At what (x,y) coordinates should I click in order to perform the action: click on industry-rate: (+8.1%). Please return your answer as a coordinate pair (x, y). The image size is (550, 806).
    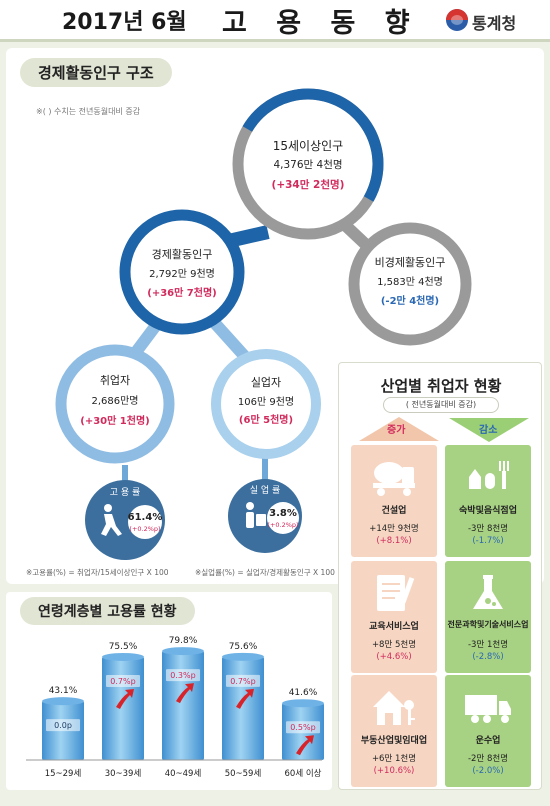
    Looking at the image, I should click on (394, 541).